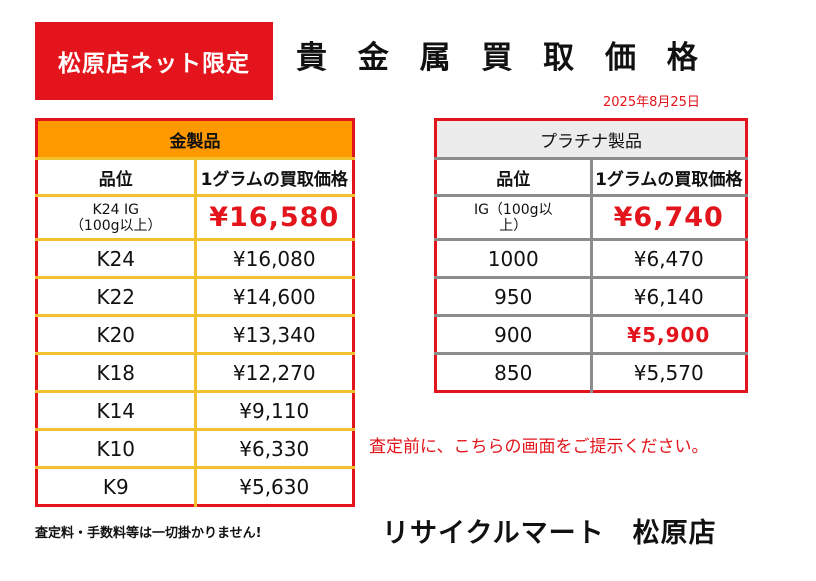 This screenshot has height=581, width=816. Describe the element at coordinates (116, 335) in the screenshot. I see `gold-grade-cell: K20` at that location.